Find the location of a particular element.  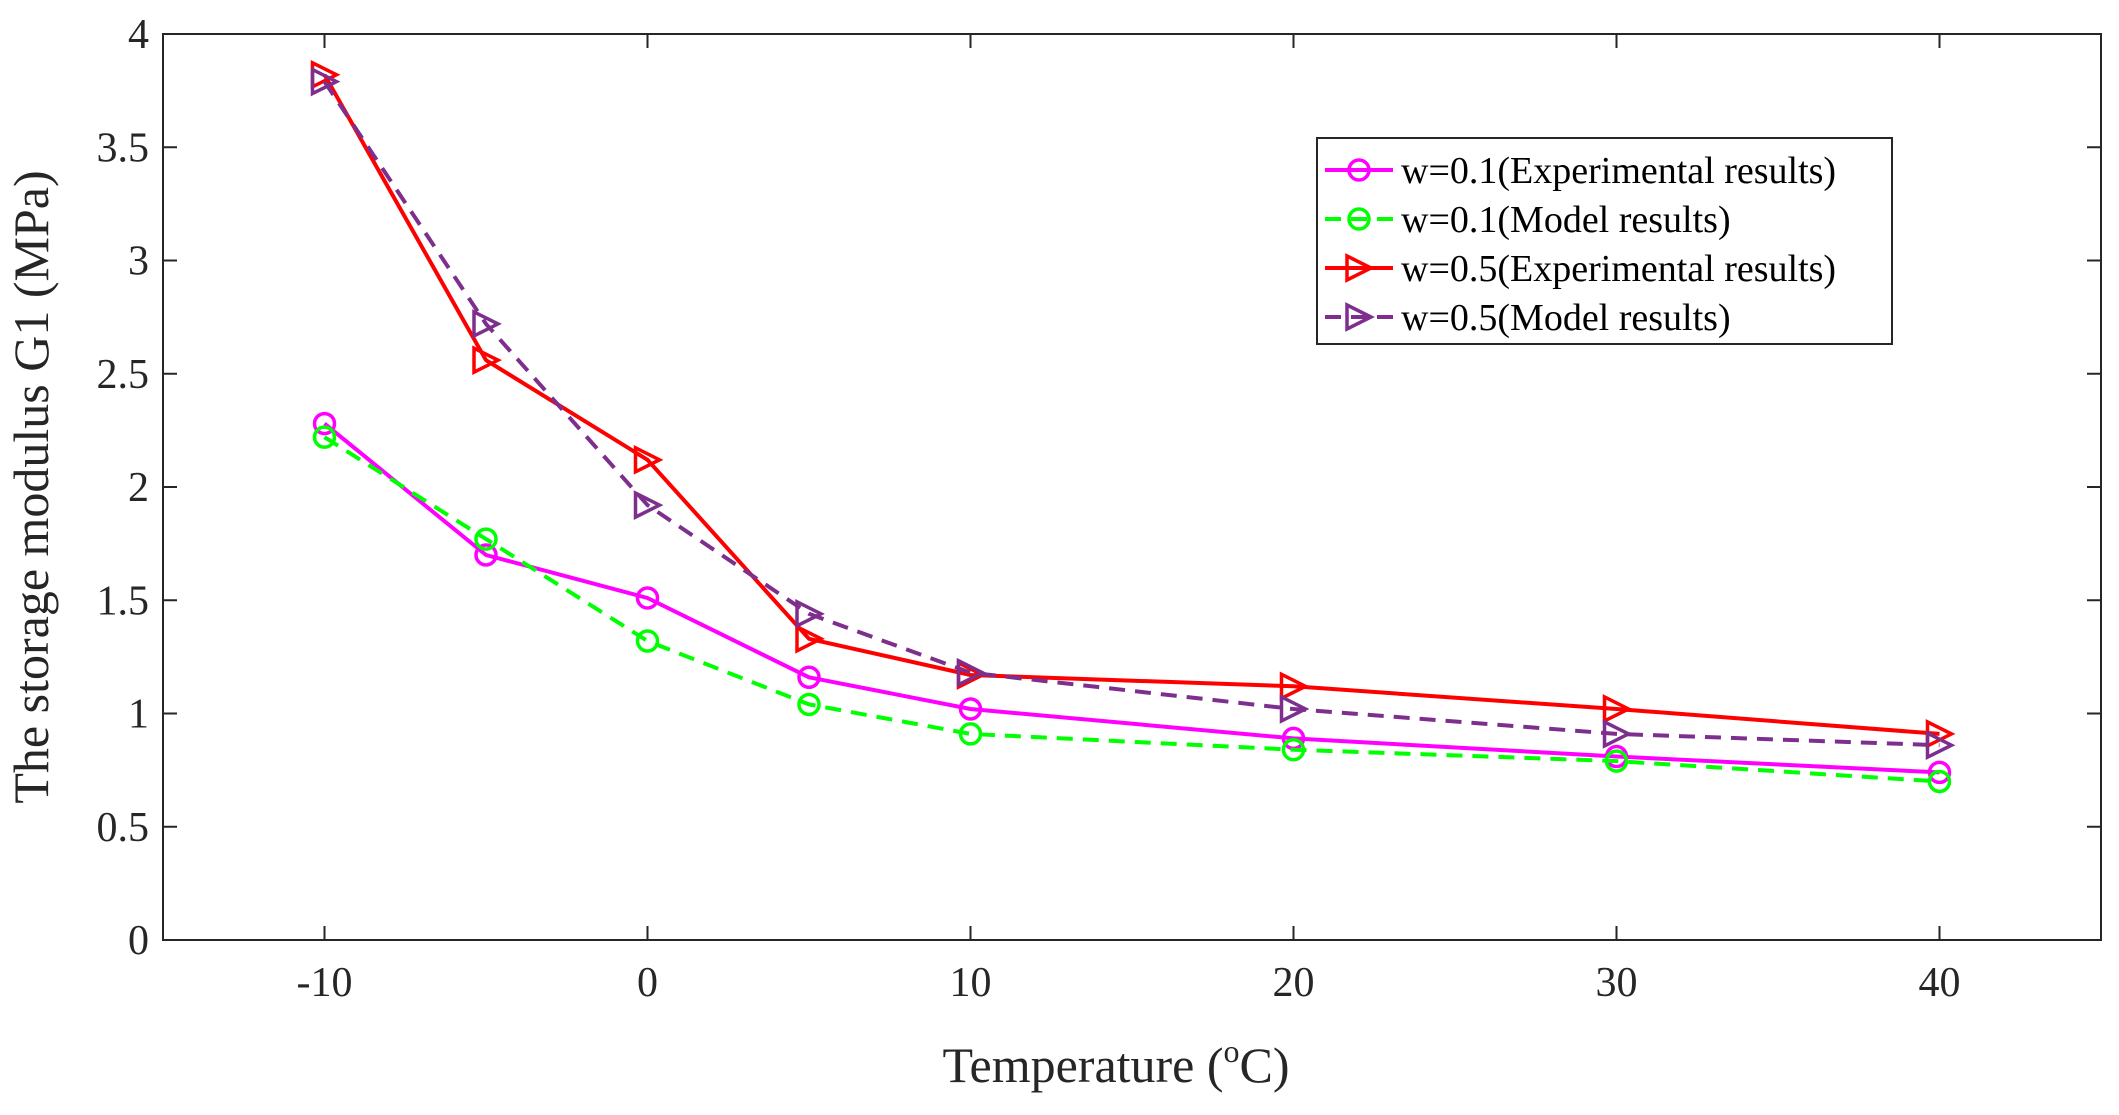

y-tick-label: 4 is located at coordinates (138, 35).